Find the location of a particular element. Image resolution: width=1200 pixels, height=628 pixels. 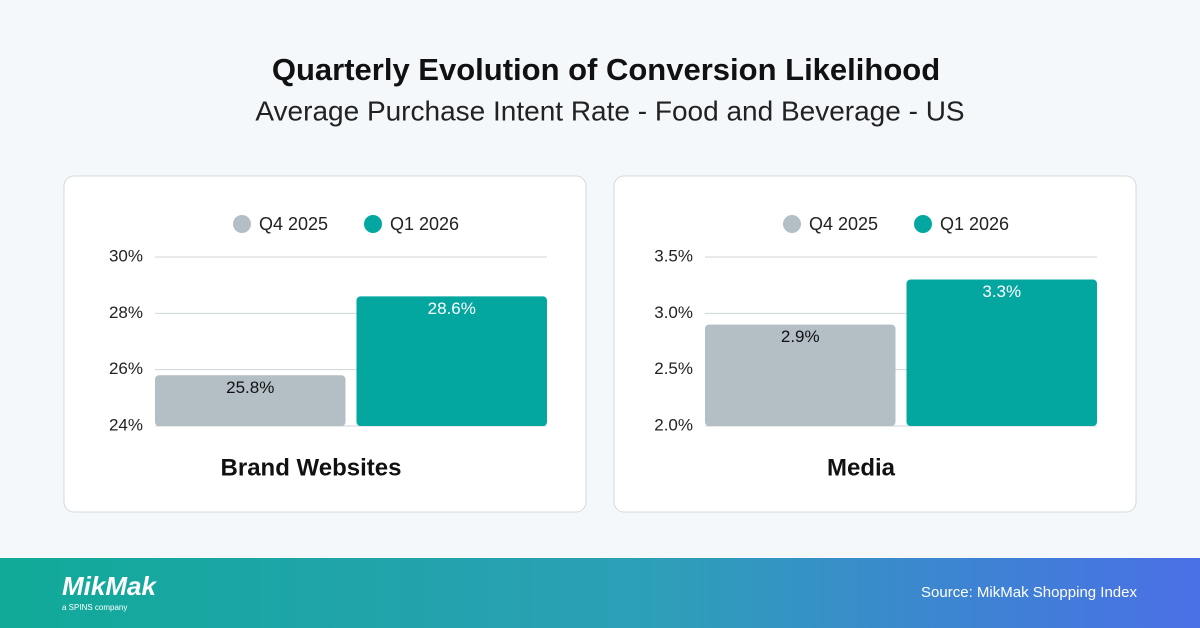

value-label: 2.9% is located at coordinates (800, 336).